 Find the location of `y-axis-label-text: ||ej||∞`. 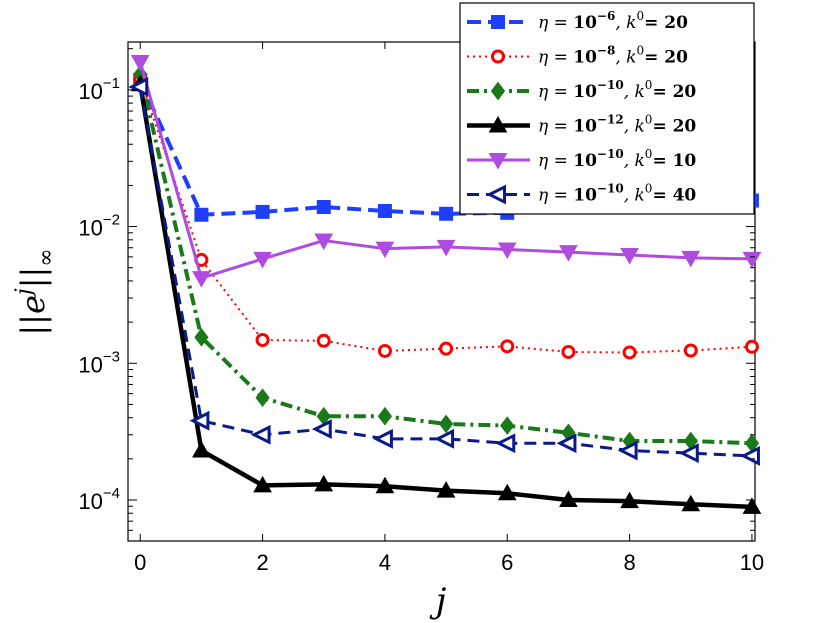

y-axis-label-text: ||ej||∞ is located at coordinates (35, 291).